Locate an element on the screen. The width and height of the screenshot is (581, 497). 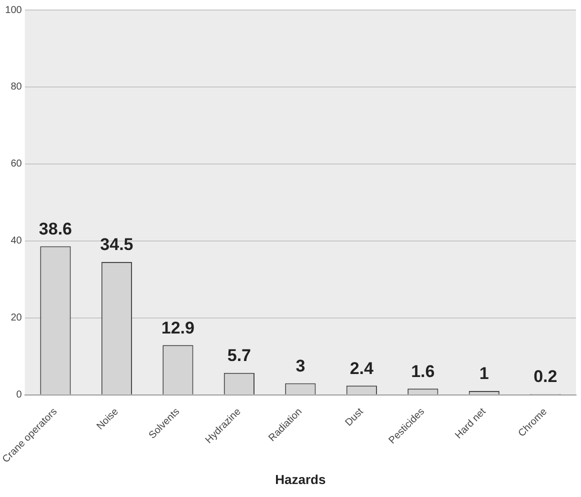
data-label: 1 is located at coordinates (484, 374).